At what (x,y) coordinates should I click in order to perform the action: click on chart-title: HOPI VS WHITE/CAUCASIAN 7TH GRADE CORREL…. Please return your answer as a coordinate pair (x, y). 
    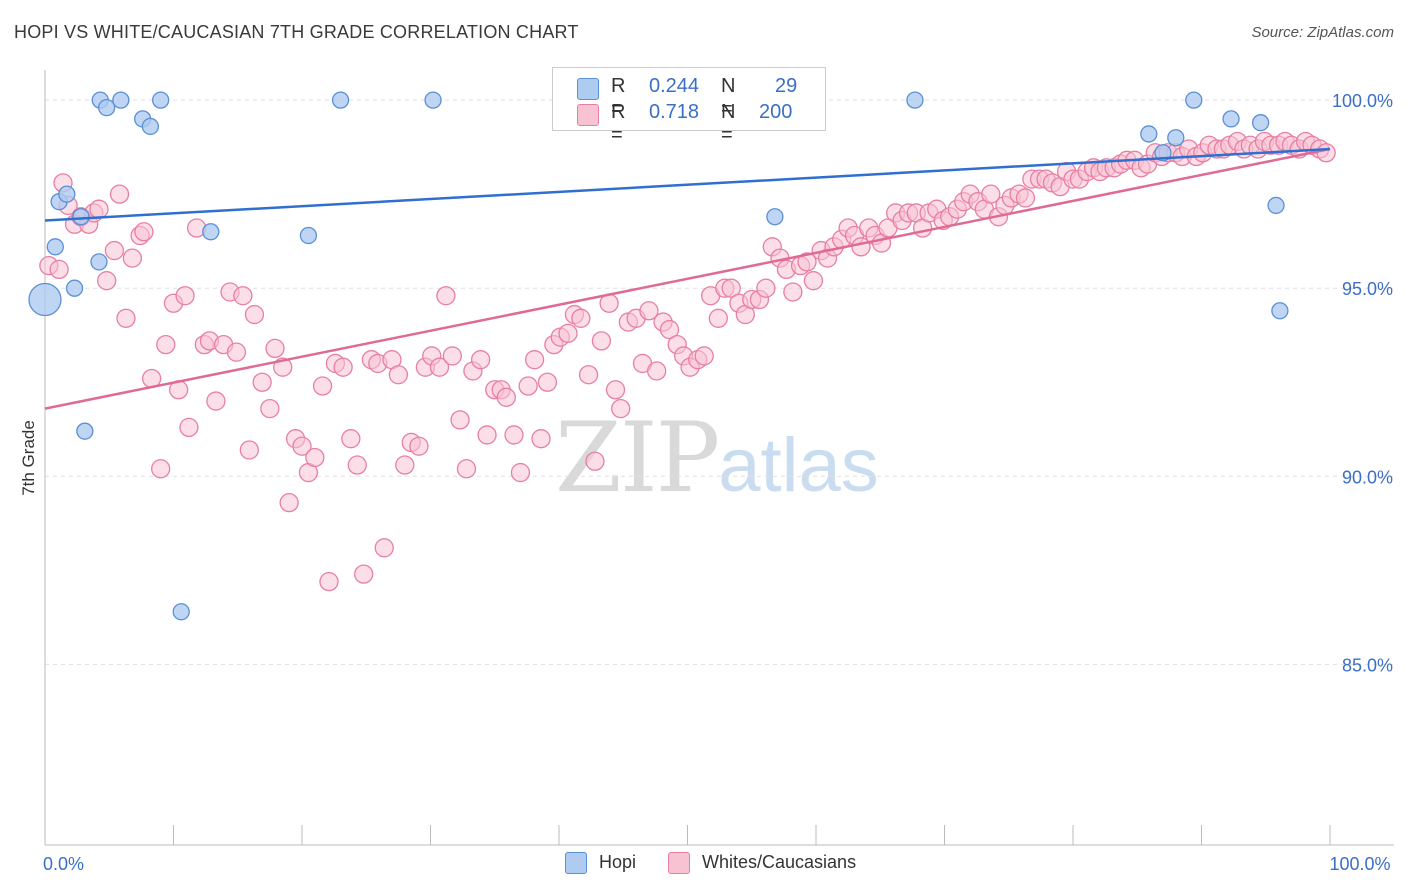
    Looking at the image, I should click on (296, 32).